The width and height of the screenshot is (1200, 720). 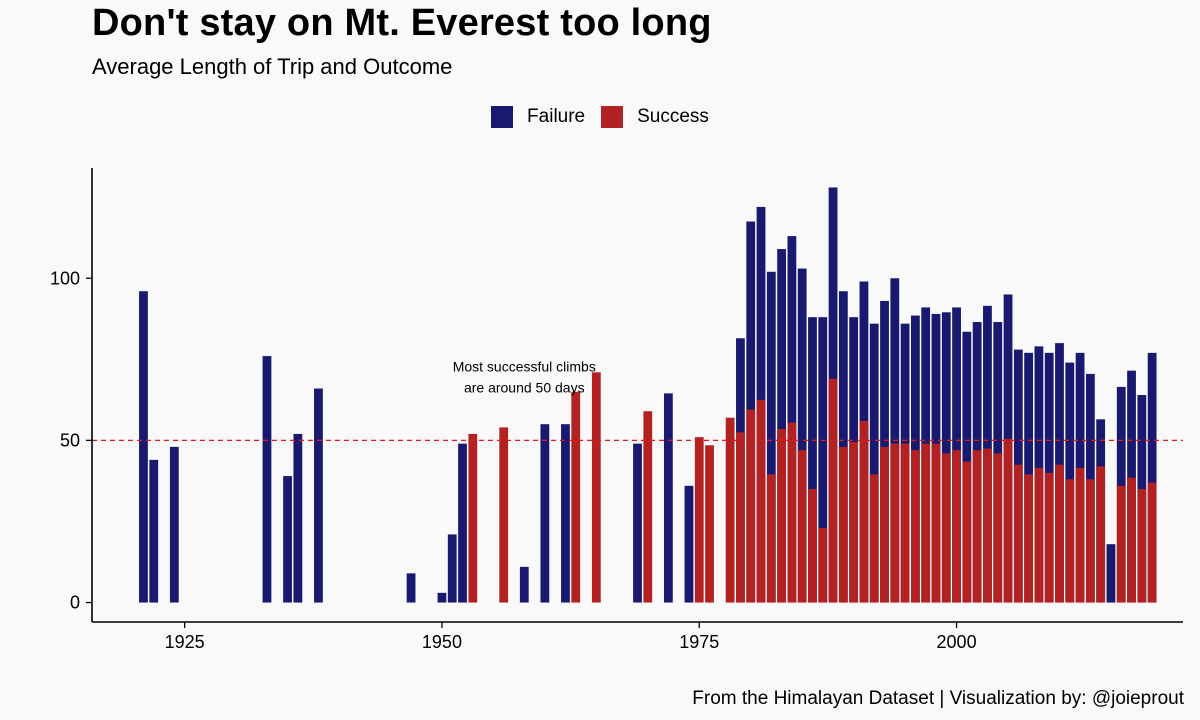 I want to click on chart-subtitle: Average Length of Trip and Outcome, so click(x=272, y=66).